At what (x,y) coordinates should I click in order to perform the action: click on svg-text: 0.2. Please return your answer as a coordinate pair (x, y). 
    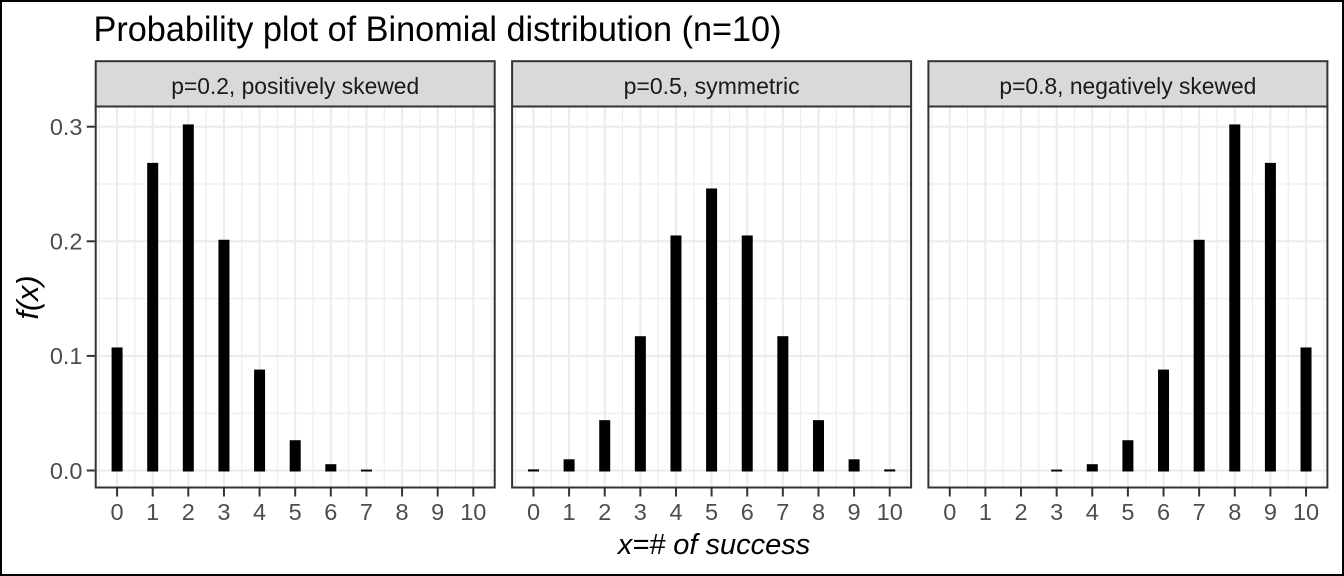
    Looking at the image, I should click on (66, 242).